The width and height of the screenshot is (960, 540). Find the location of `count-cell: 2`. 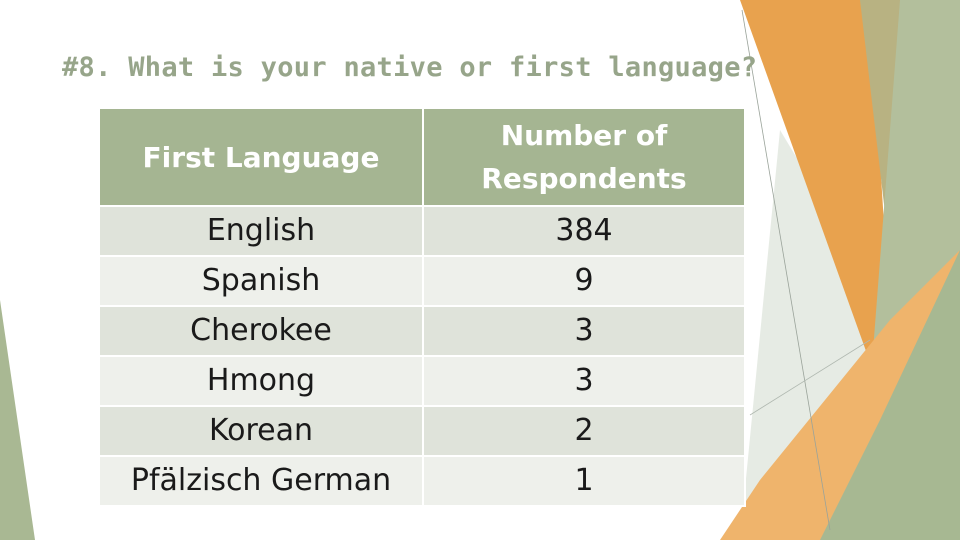

count-cell: 2 is located at coordinates (584, 431).